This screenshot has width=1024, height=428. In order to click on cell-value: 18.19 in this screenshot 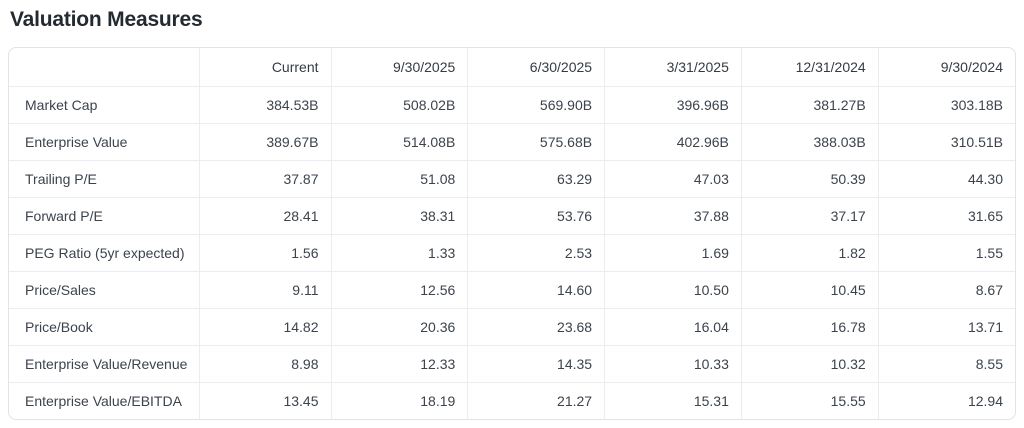, I will do `click(399, 400)`.